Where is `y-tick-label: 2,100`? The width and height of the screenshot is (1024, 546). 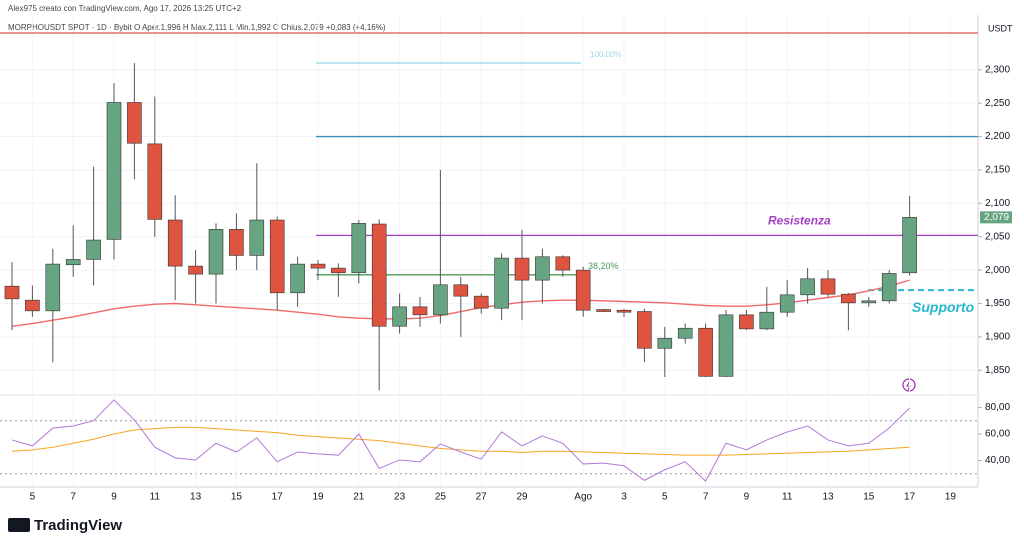 y-tick-label: 2,100 is located at coordinates (997, 203).